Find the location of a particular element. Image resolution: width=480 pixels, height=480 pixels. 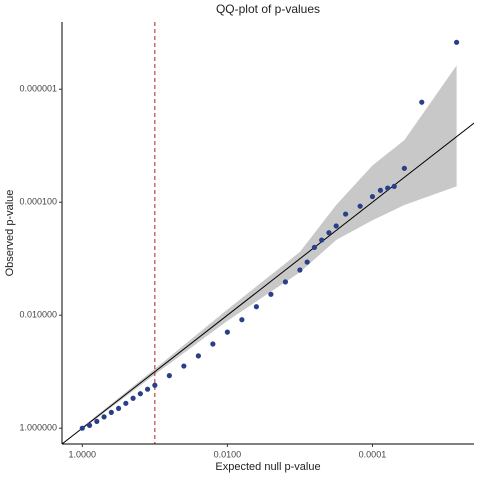

x-axis-label: Expected null p-value is located at coordinates (267, 467).